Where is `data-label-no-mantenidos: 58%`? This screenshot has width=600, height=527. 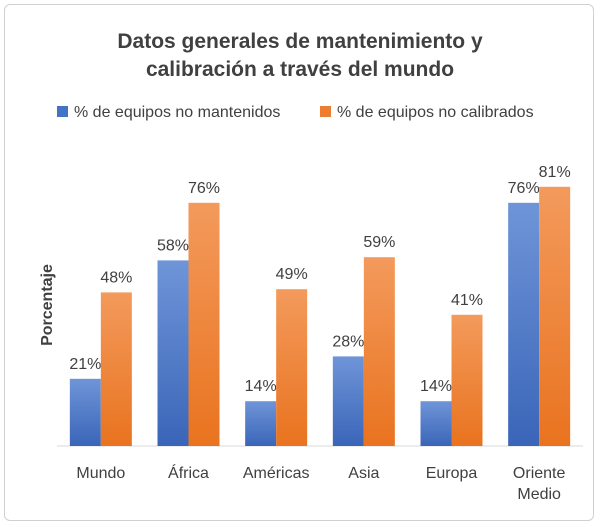
data-label-no-mantenidos: 58% is located at coordinates (173, 245).